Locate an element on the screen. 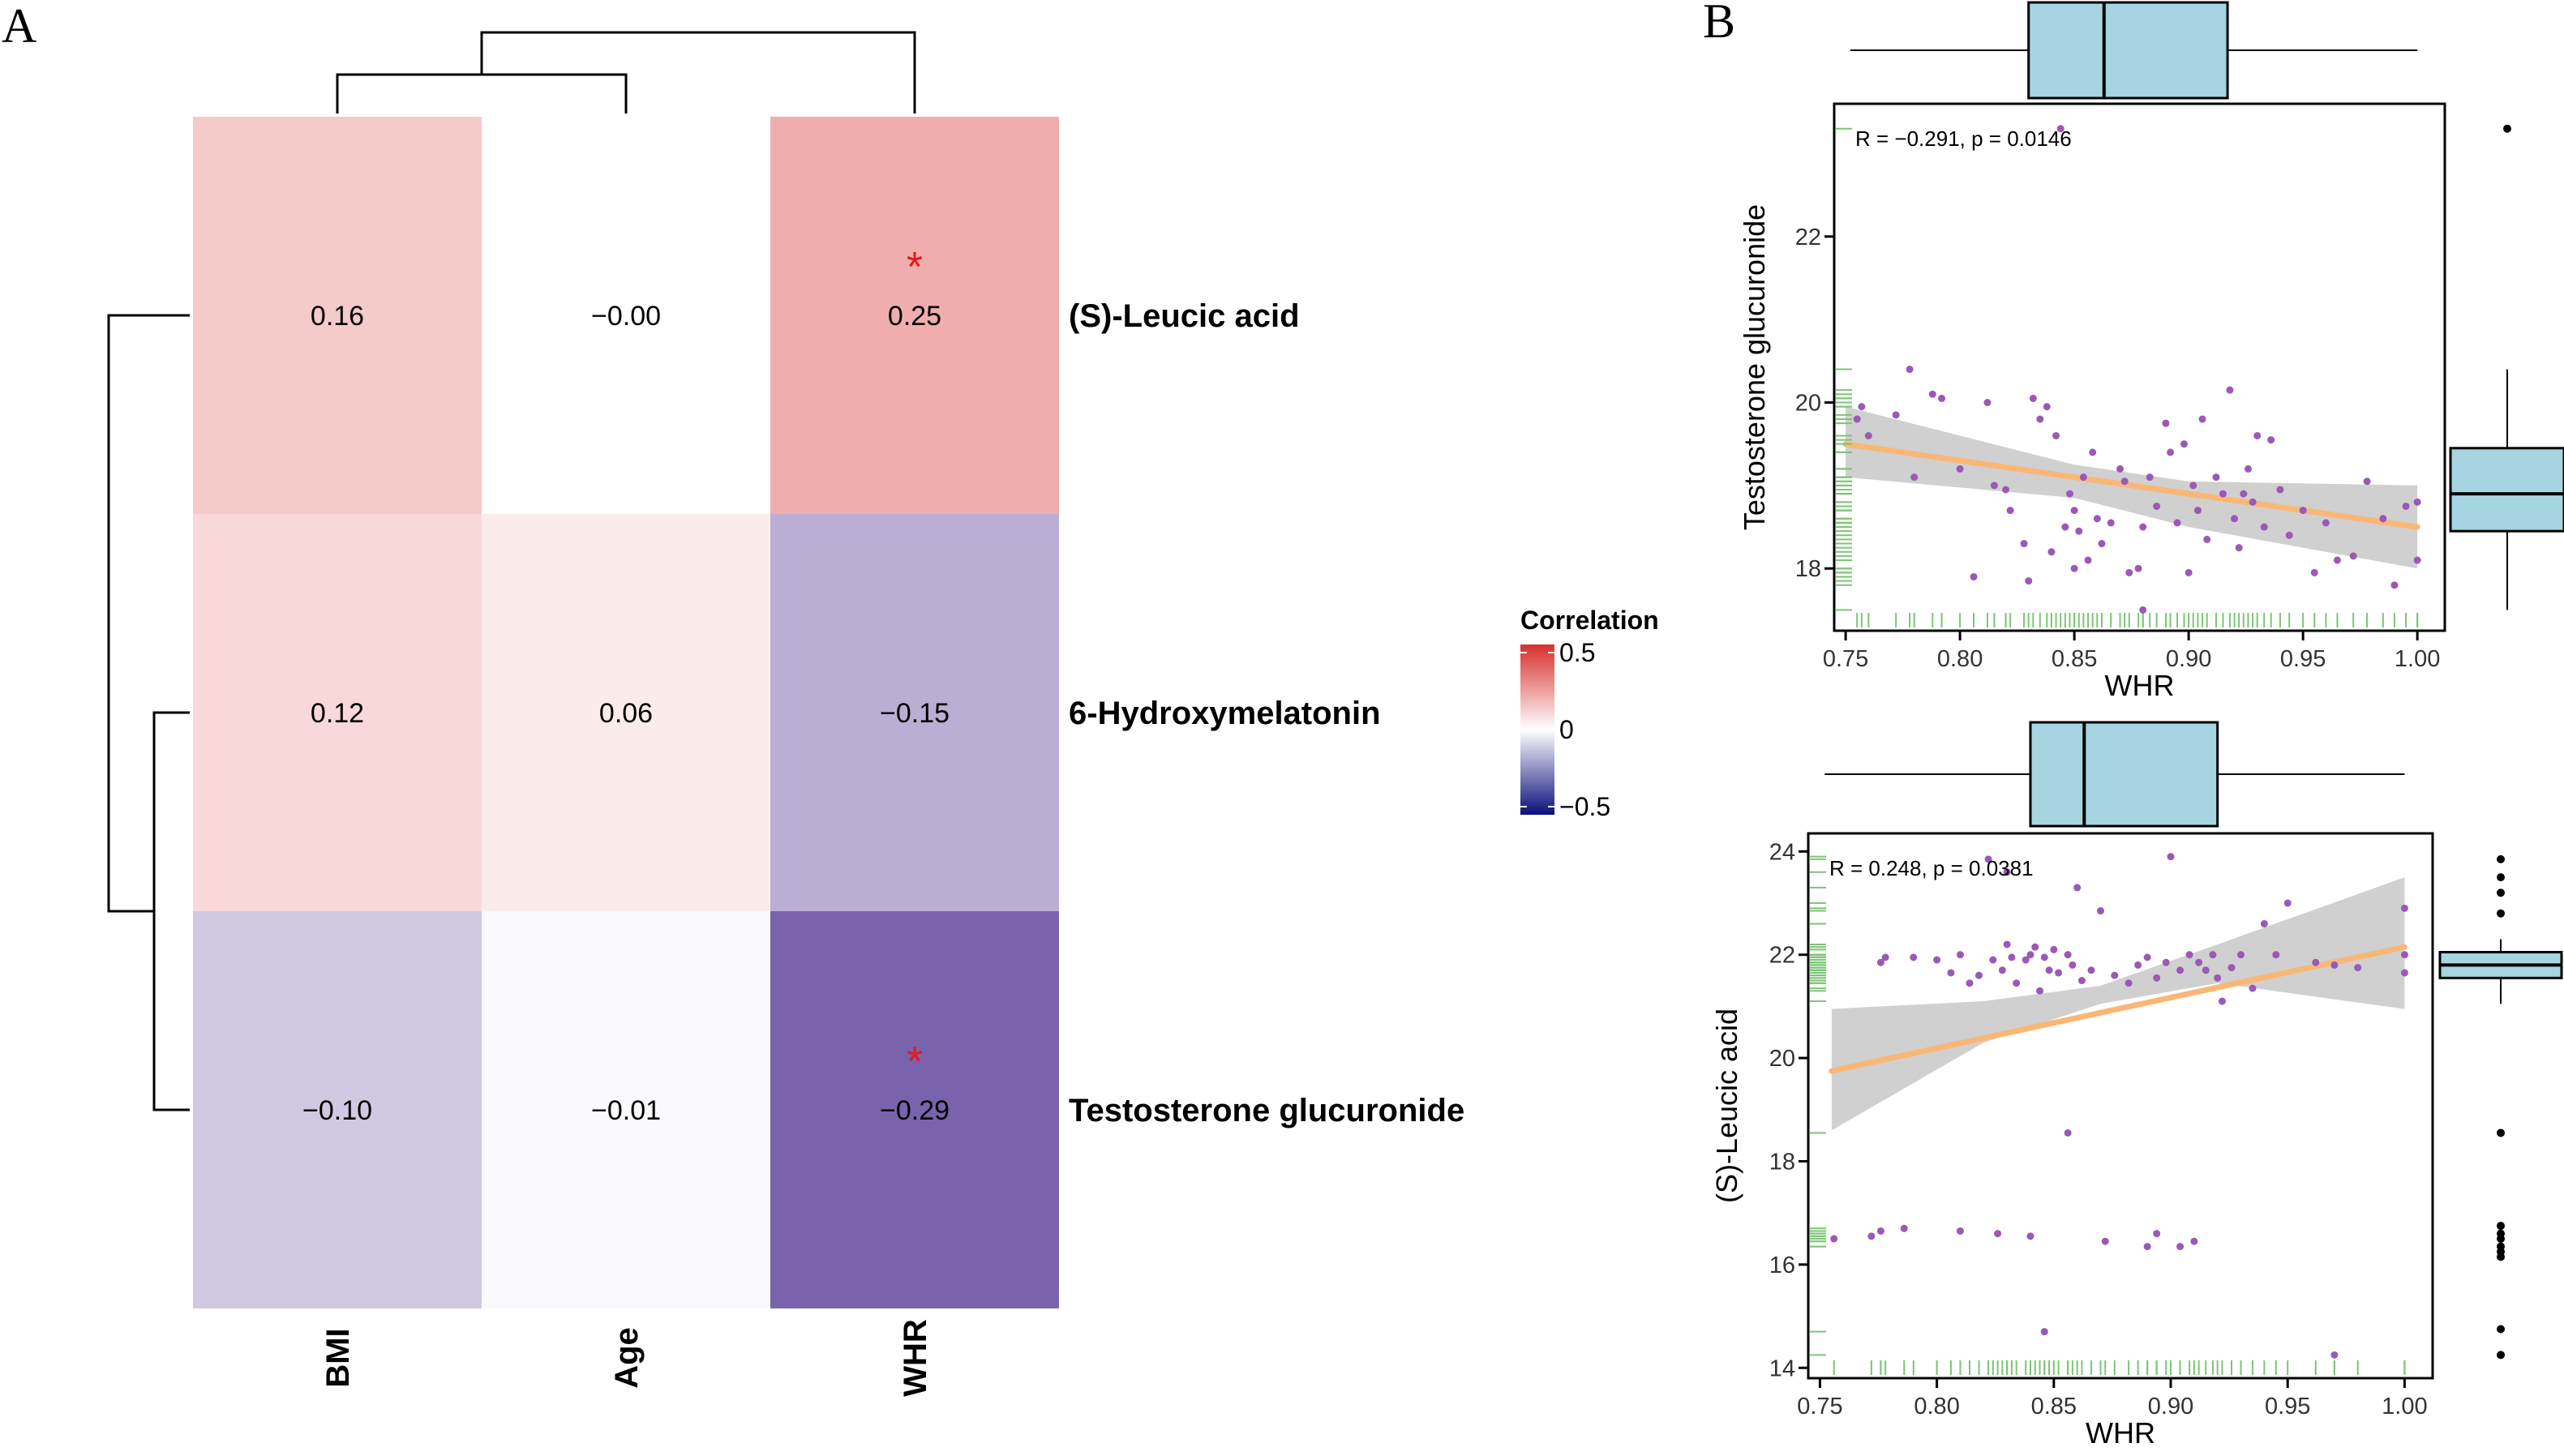 The height and width of the screenshot is (1456, 2564). cell-value: −0.01 is located at coordinates (626, 1111).